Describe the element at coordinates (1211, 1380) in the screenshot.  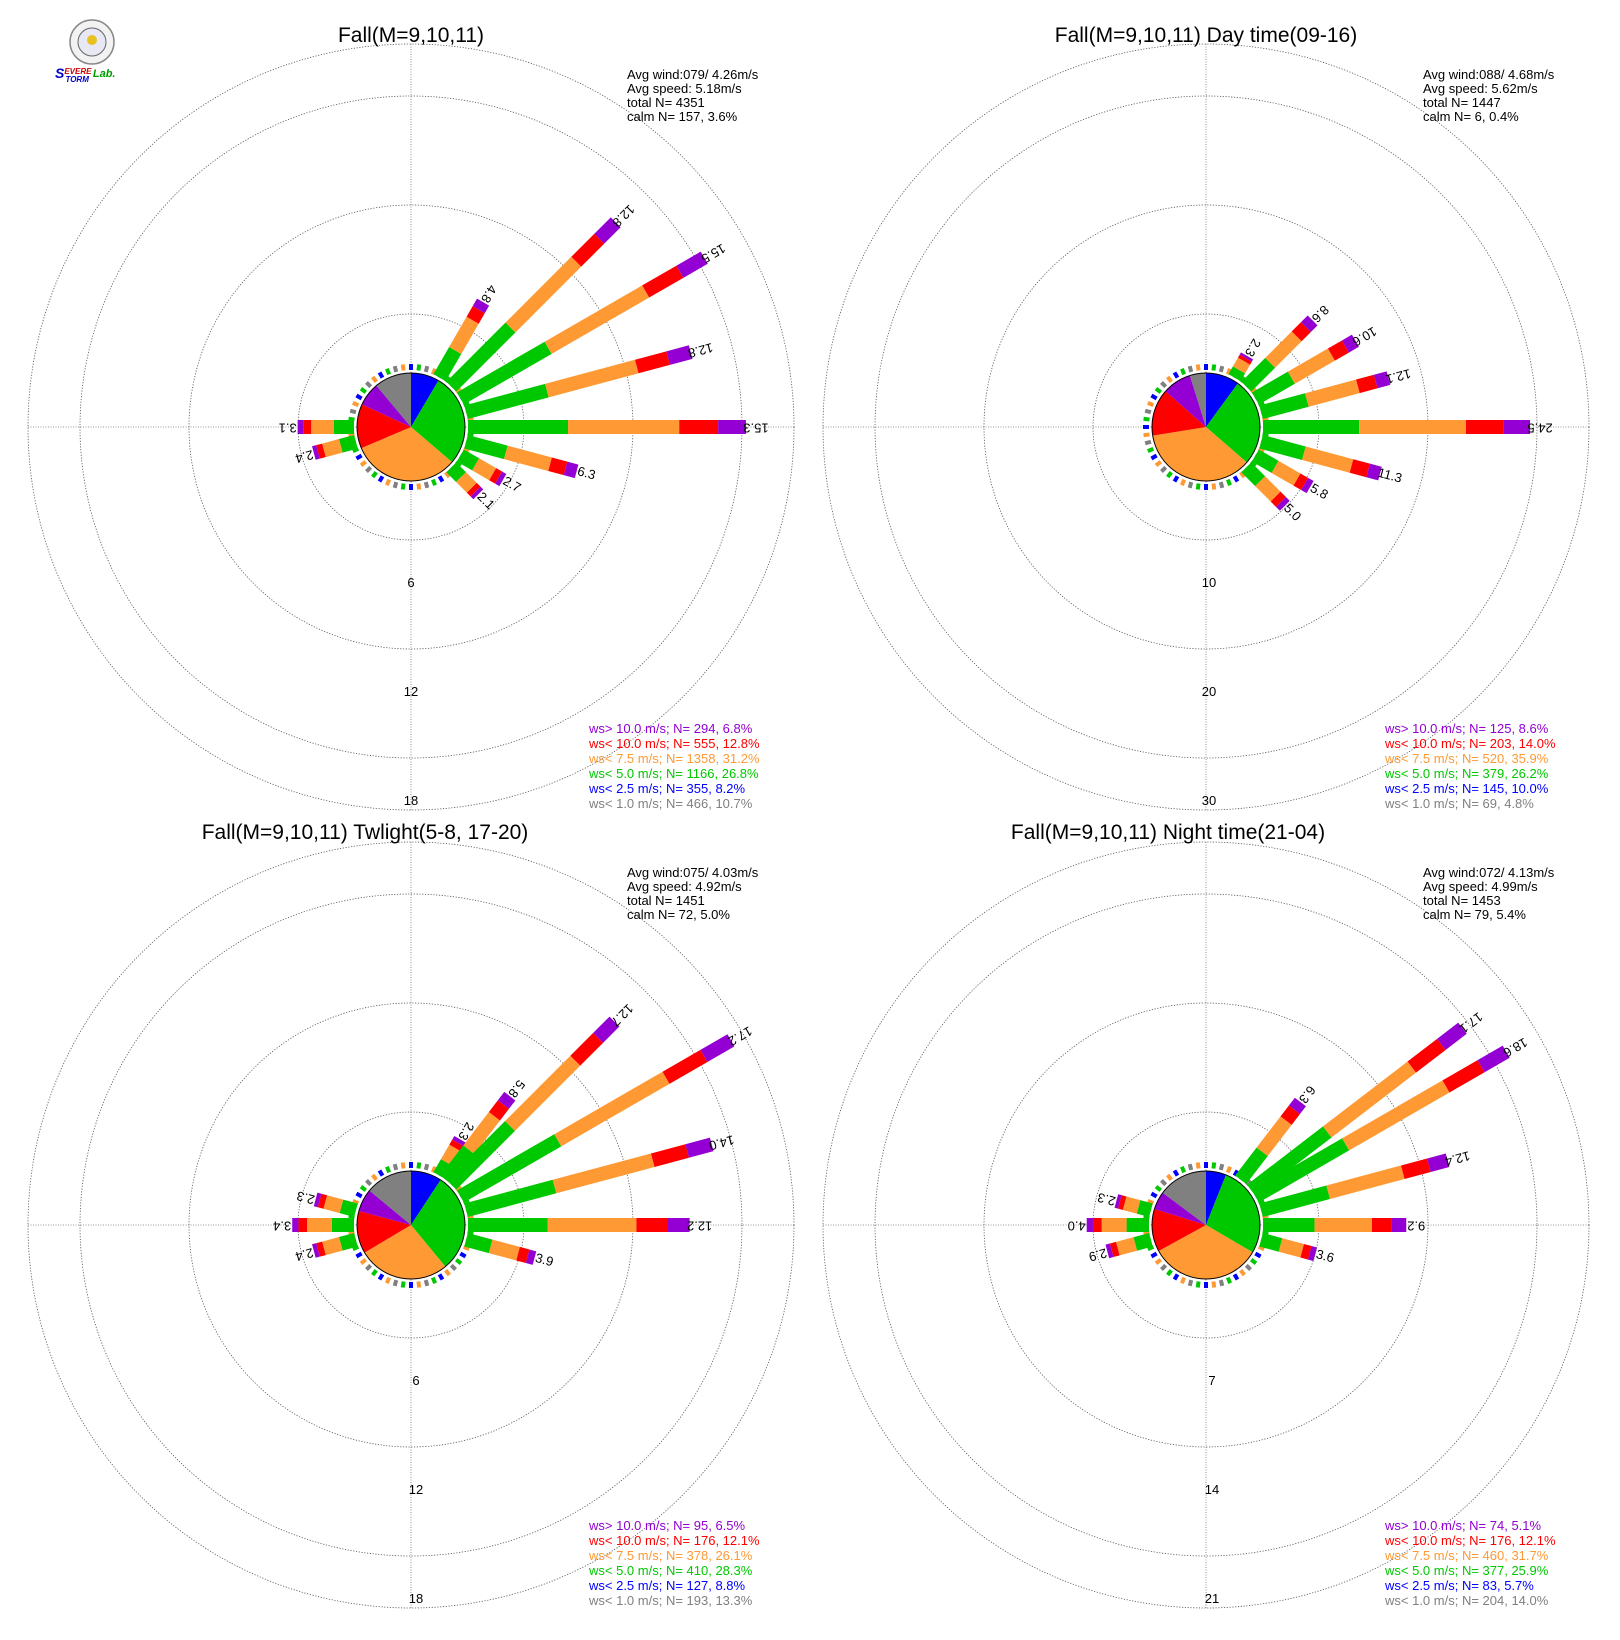
I see `ring-label: 7` at that location.